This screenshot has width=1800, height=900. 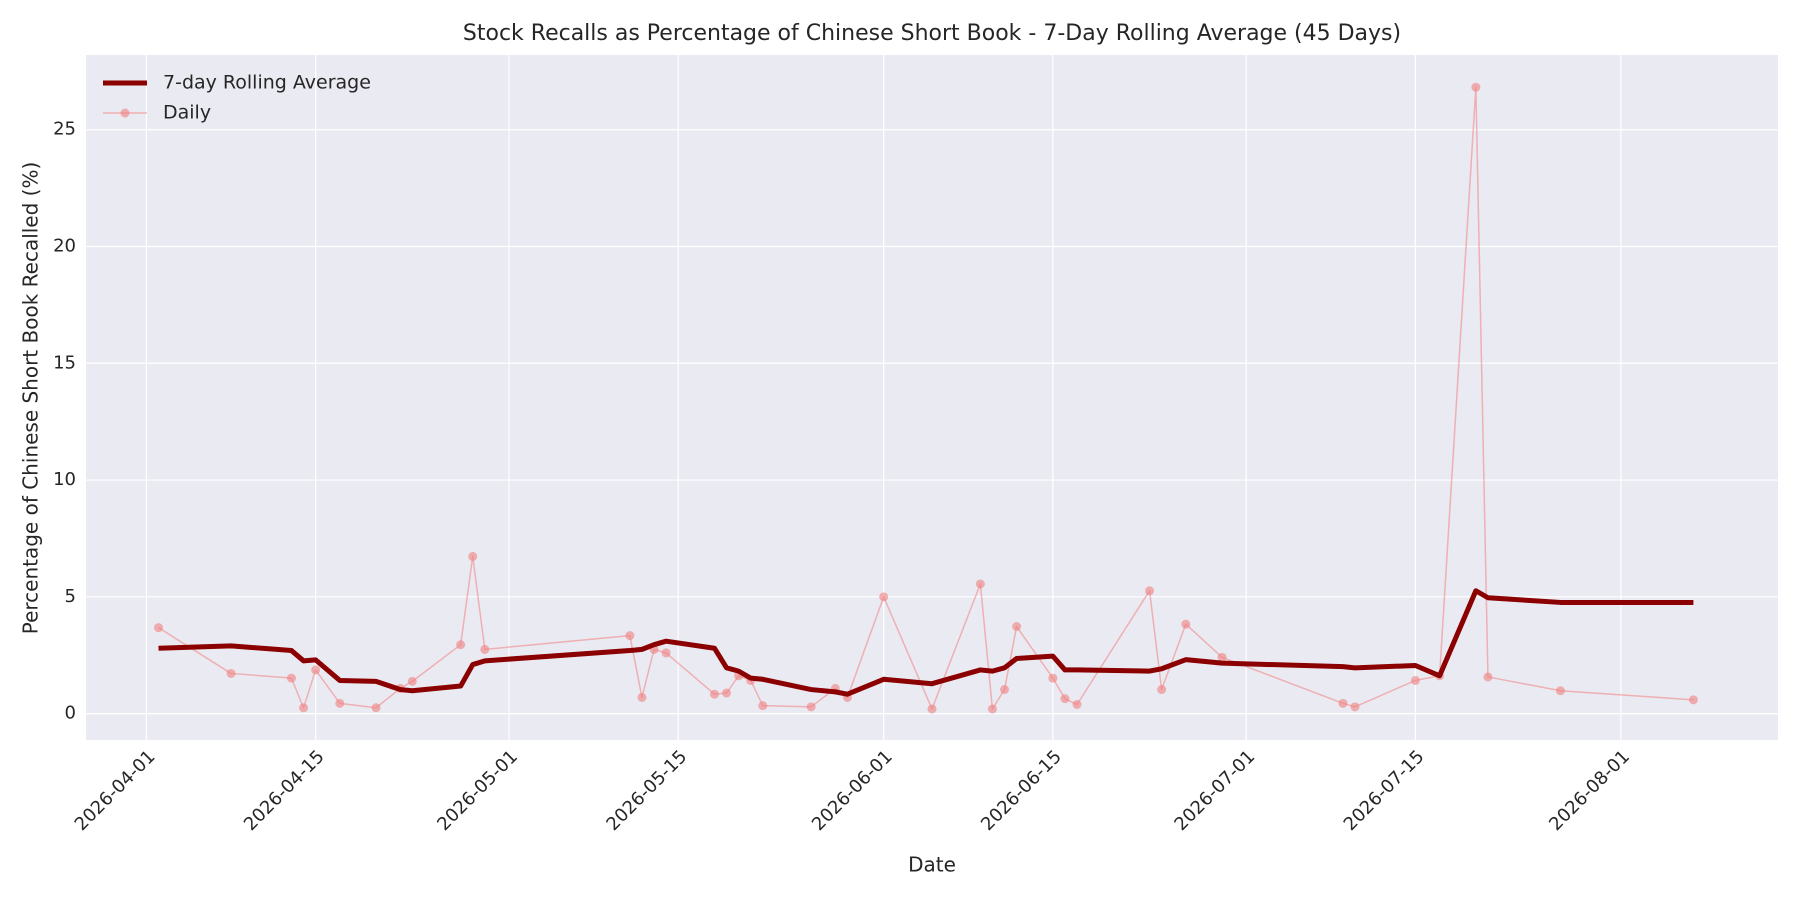 What do you see at coordinates (267, 83) in the screenshot?
I see `legend-label: 7-day Rolling Average` at bounding box center [267, 83].